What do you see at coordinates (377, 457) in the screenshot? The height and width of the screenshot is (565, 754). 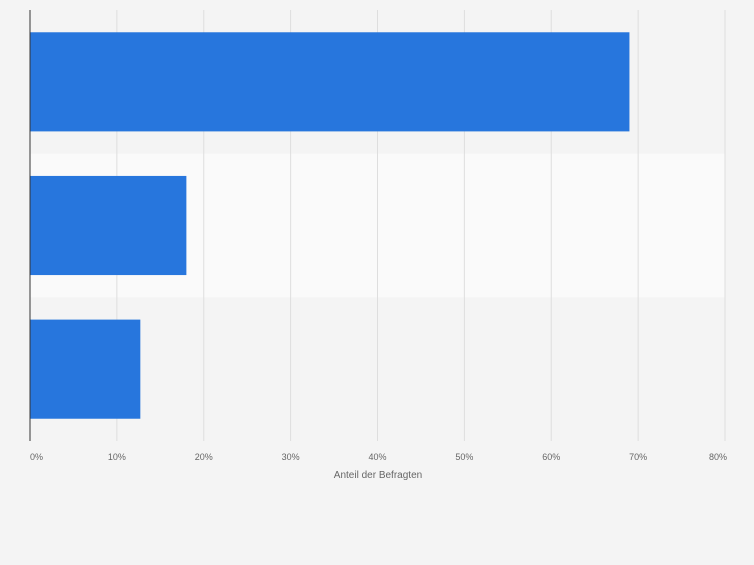 I see `x-tick-label: 40%` at bounding box center [377, 457].